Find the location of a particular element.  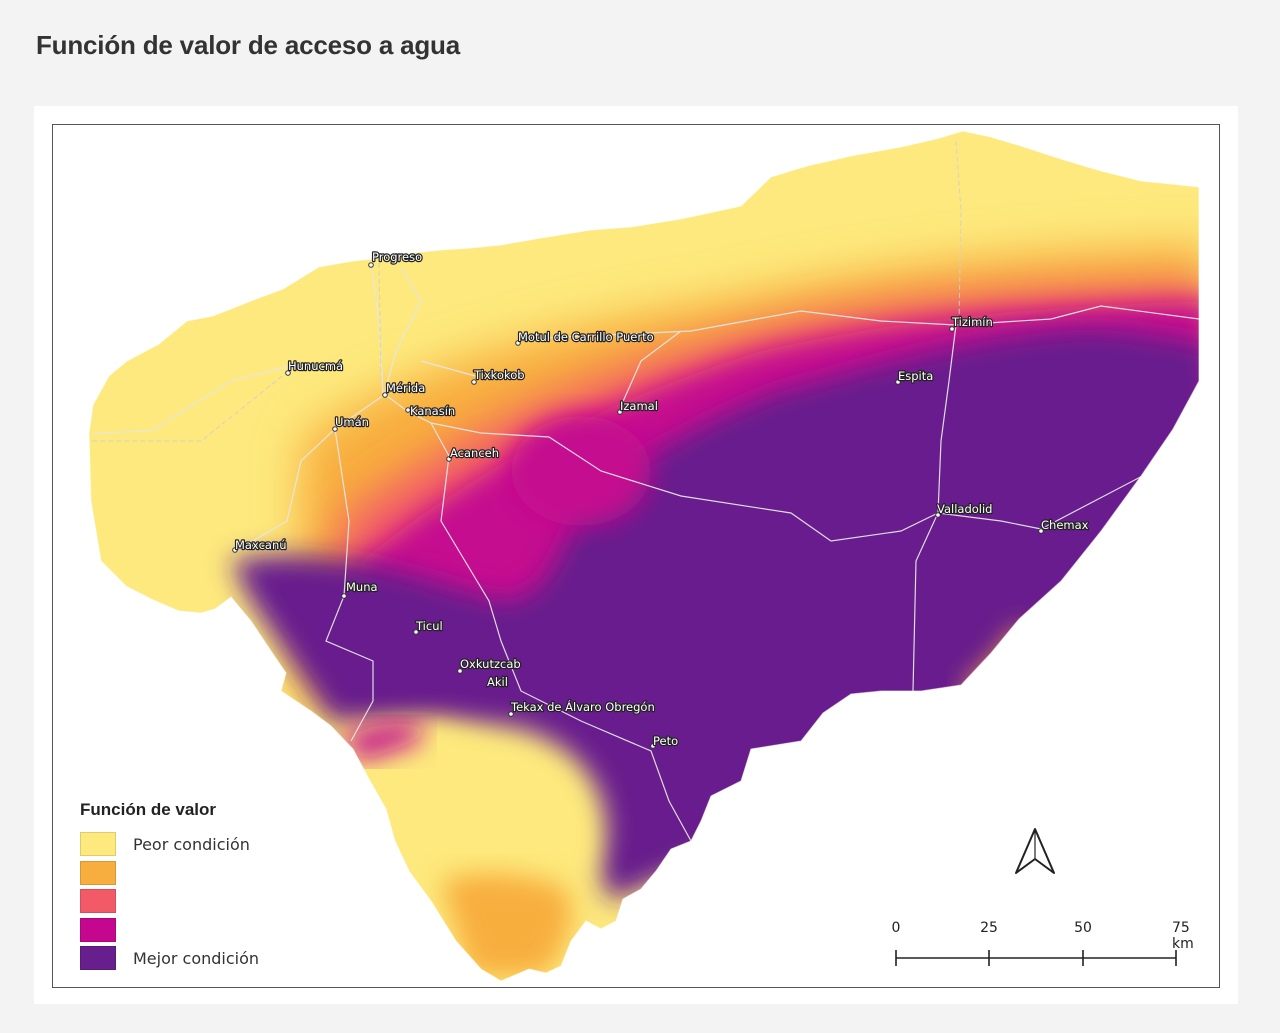

city-label-tixkokob: Tixkokob is located at coordinates (499, 375).